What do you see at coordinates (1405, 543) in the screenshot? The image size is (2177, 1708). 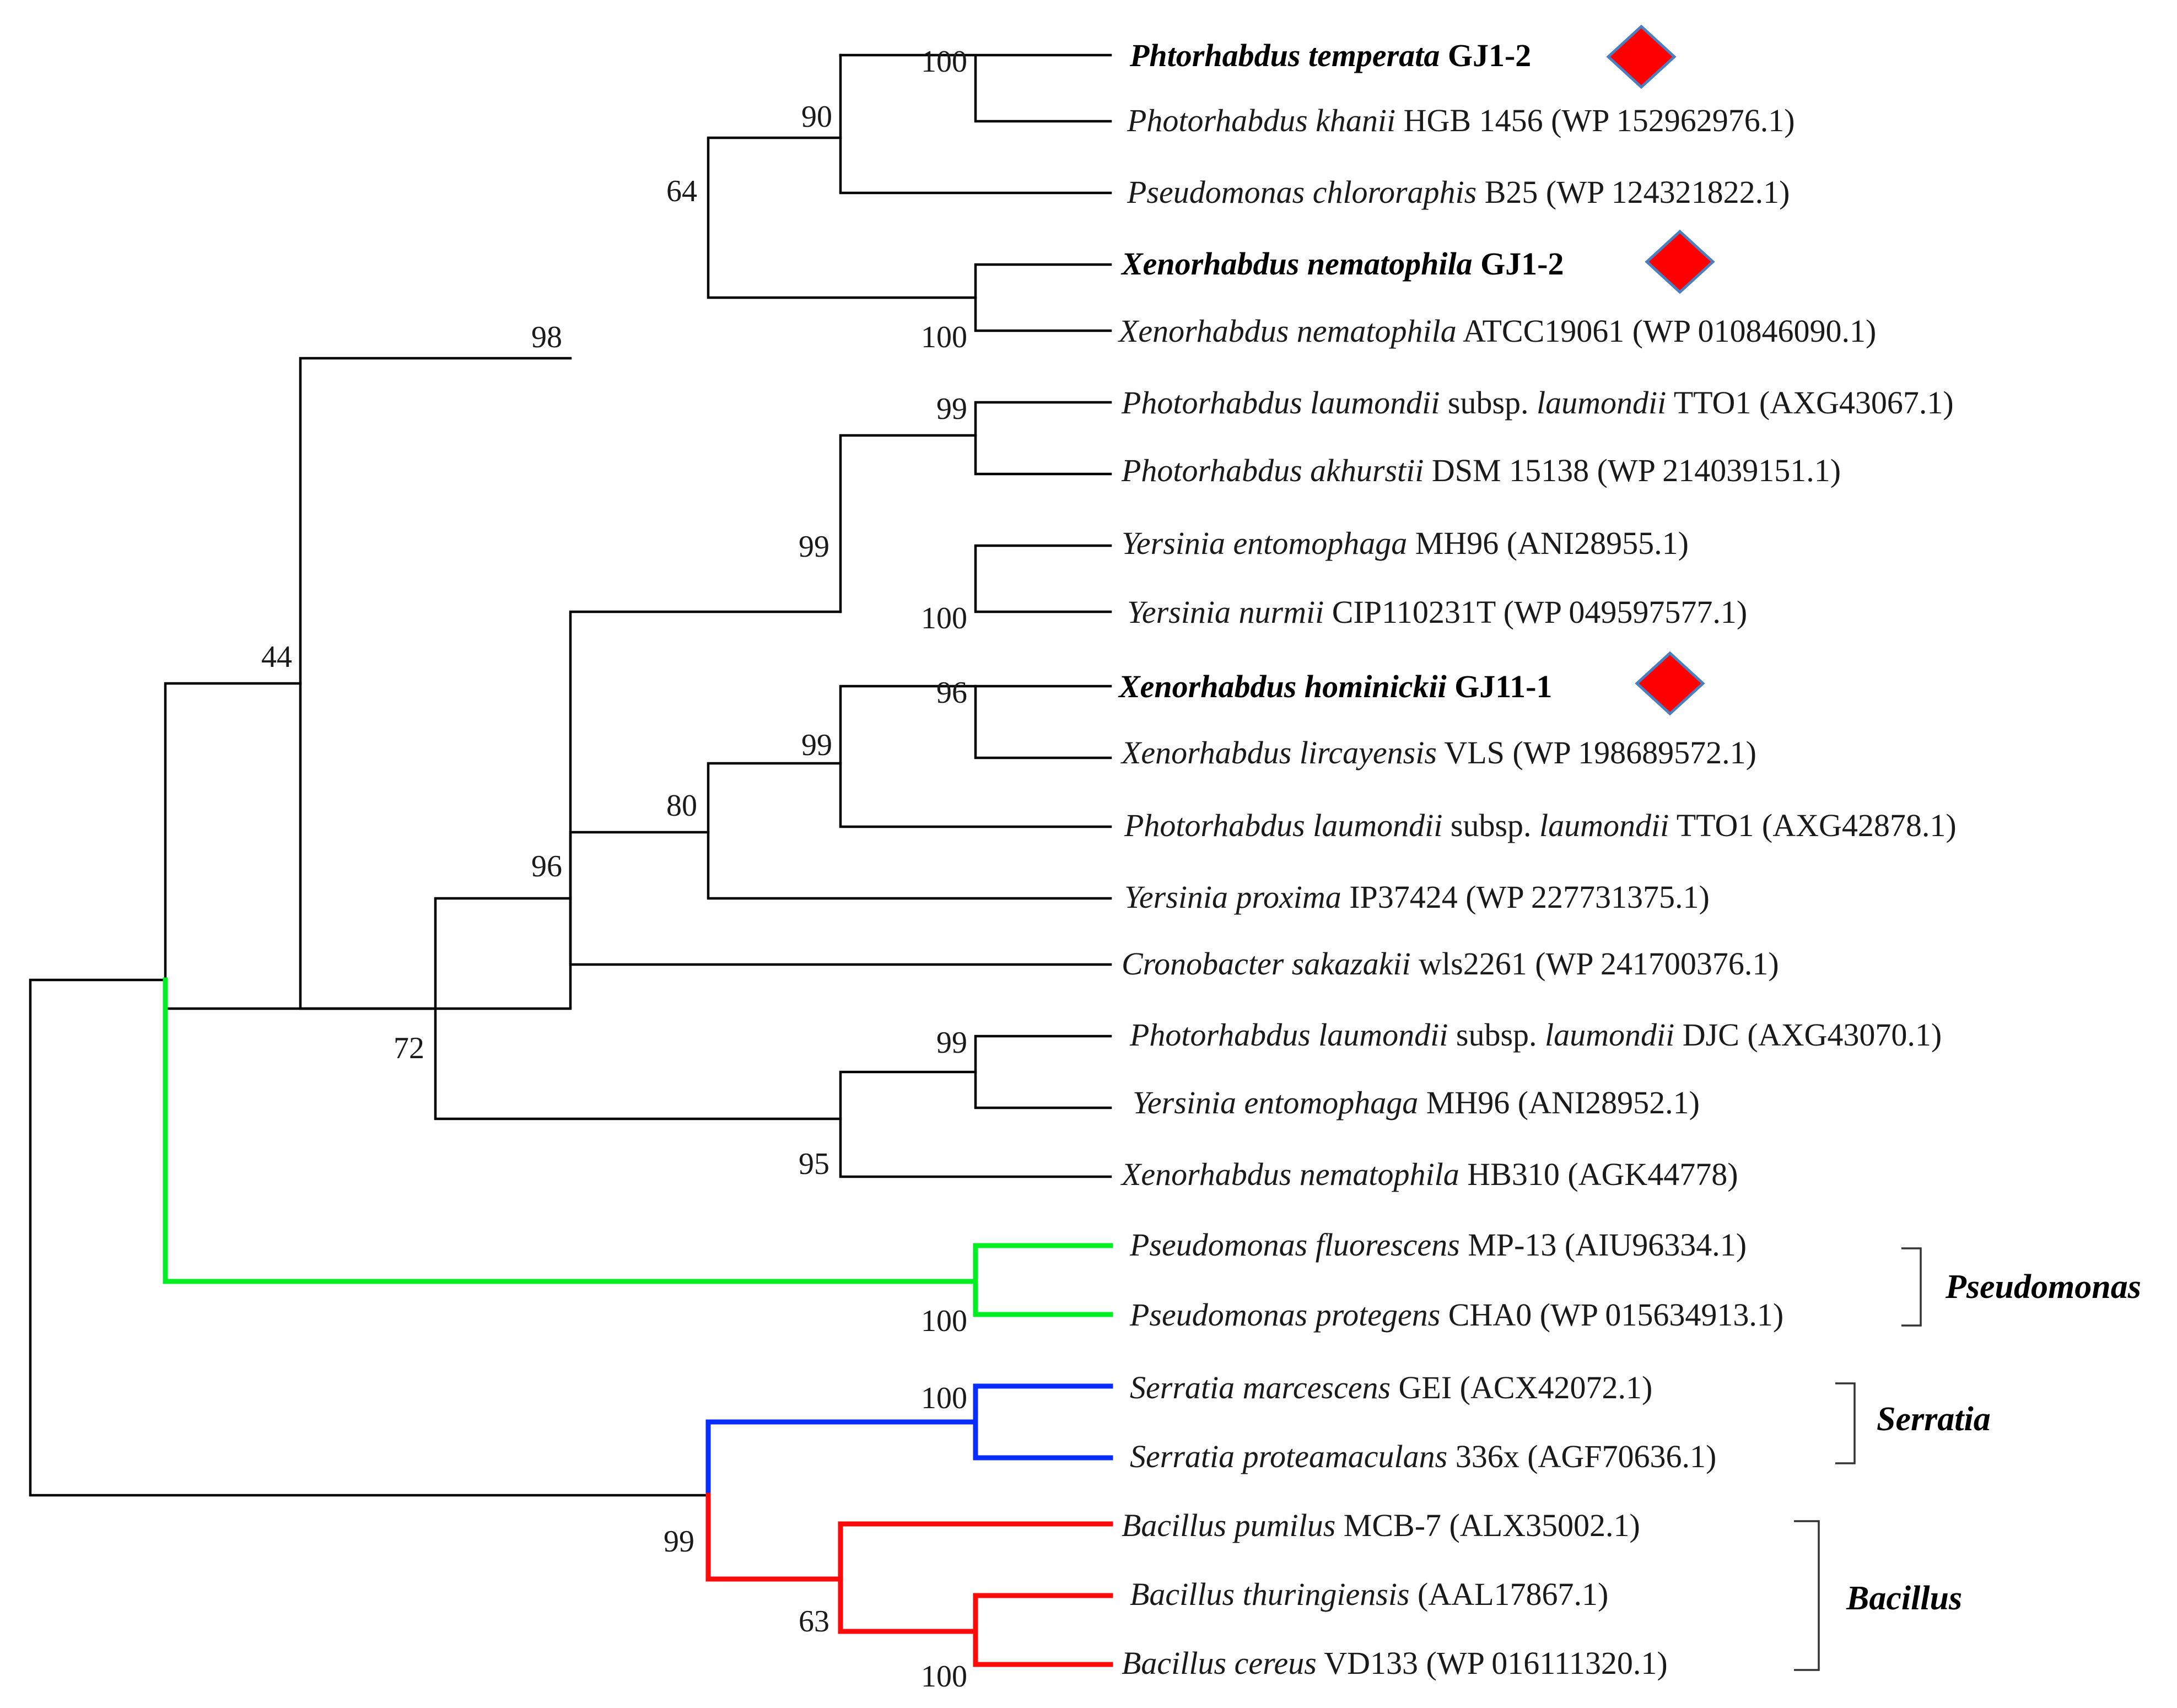 I see `leaf-label: Yersinia entomophaga MH96 (ANI28955.1)` at bounding box center [1405, 543].